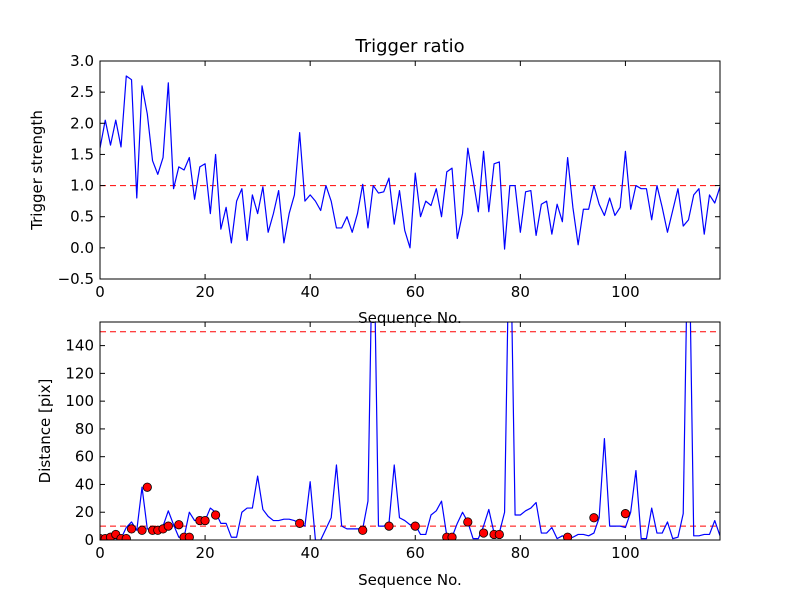 The width and height of the screenshot is (800, 600). What do you see at coordinates (84, 429) in the screenshot?
I see `bottom-y-tick-label: 80` at bounding box center [84, 429].